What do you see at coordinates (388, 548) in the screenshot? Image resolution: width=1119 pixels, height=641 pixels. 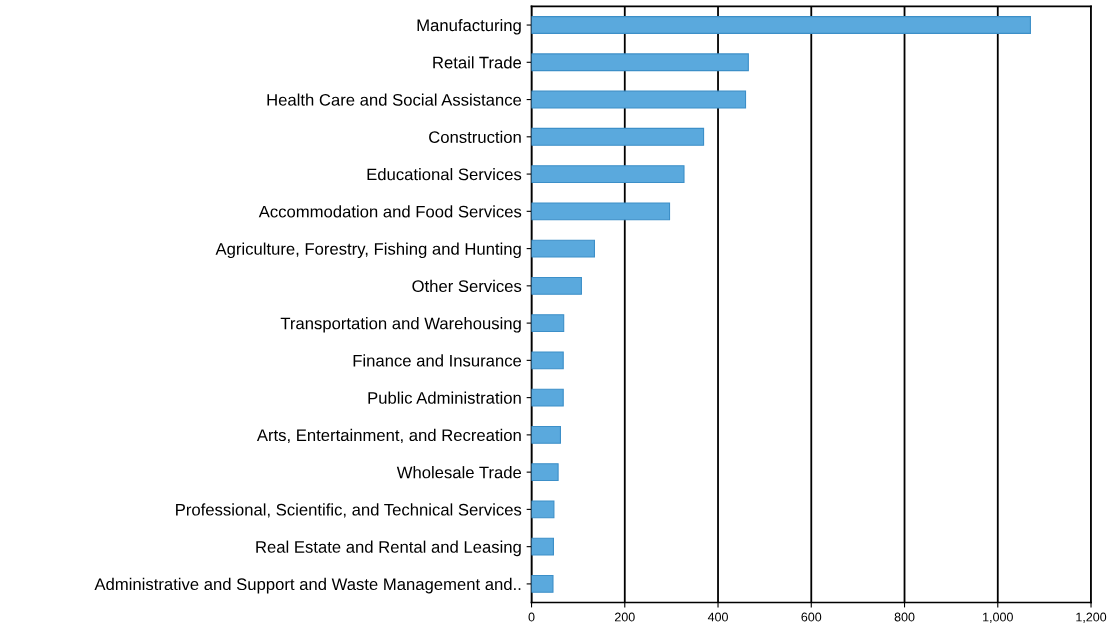 I see `y-tick-label: Real Estate and Rental and Leasing` at bounding box center [388, 548].